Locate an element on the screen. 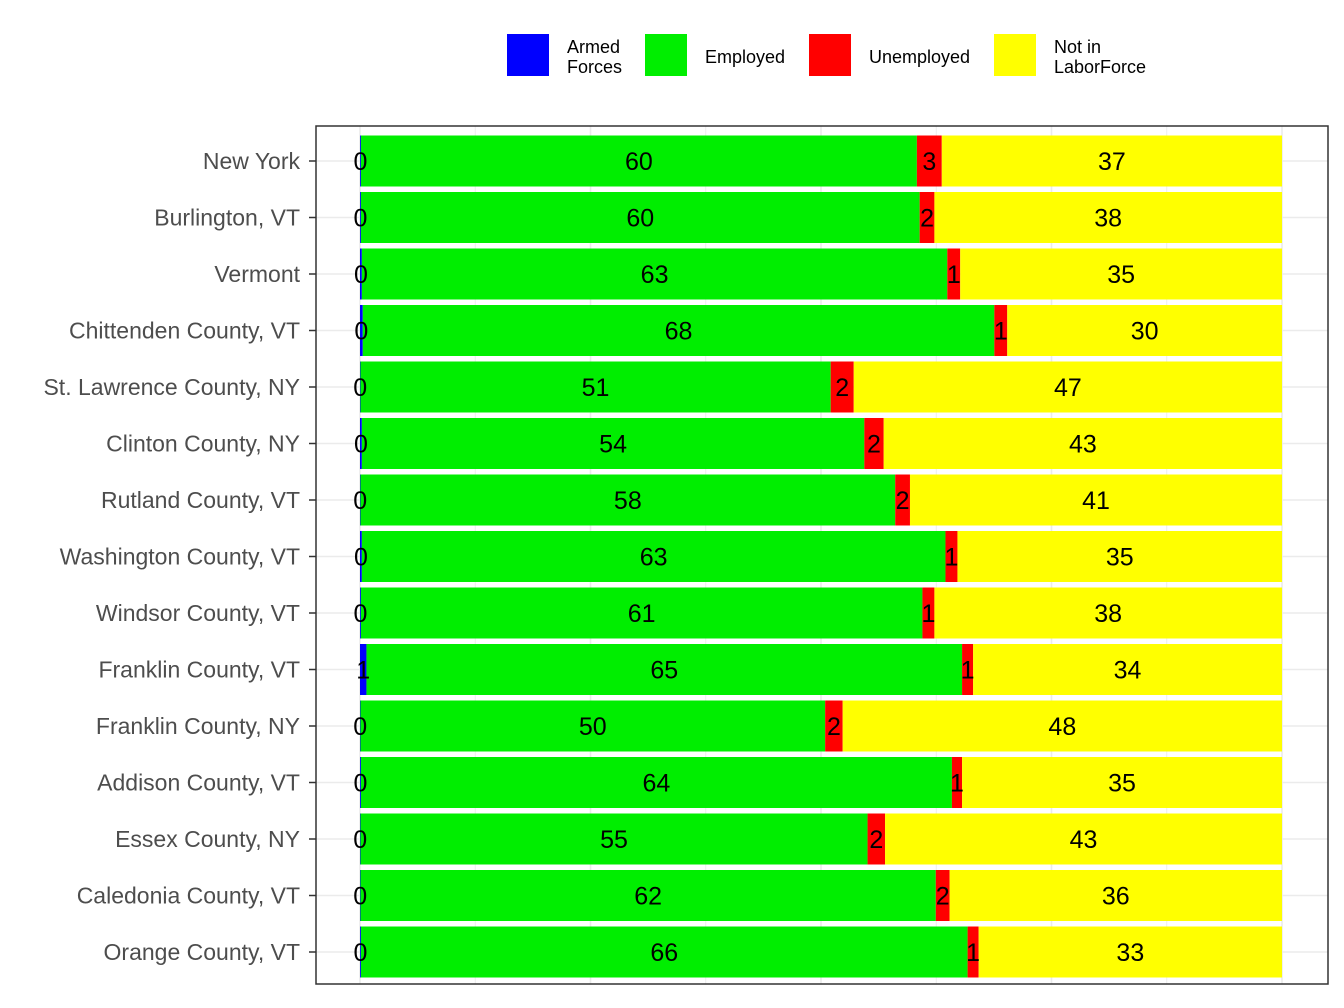  data-label-not-in-laborforce: 38 is located at coordinates (1108, 219).